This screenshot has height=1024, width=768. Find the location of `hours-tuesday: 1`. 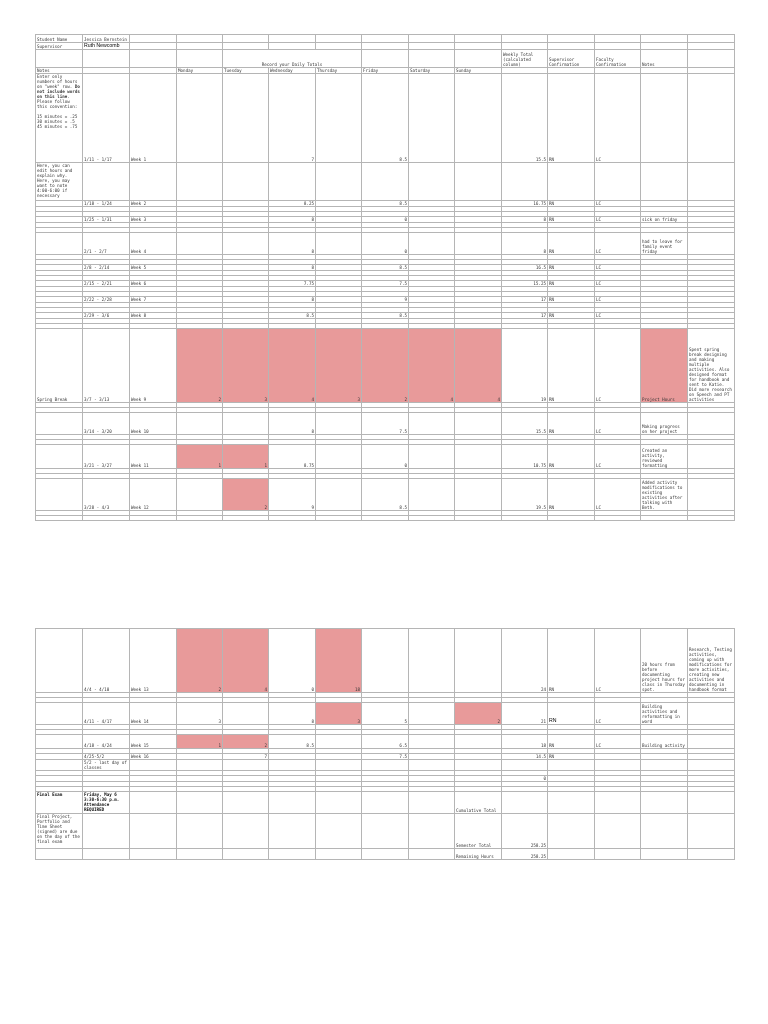

hours-tuesday: 1 is located at coordinates (245, 456).